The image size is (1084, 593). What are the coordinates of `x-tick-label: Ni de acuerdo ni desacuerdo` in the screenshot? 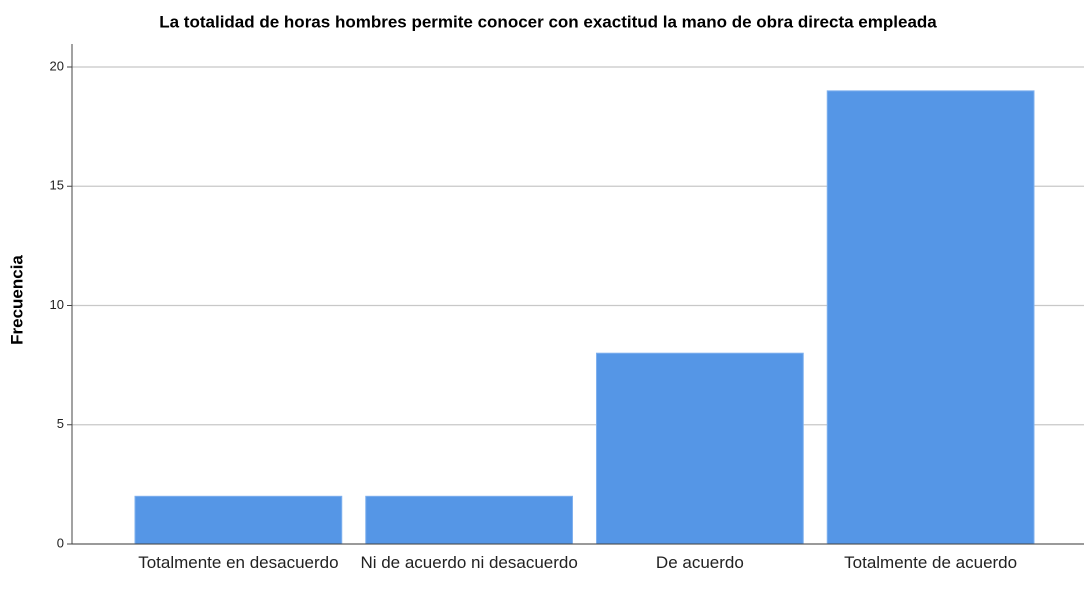 It's located at (469, 563).